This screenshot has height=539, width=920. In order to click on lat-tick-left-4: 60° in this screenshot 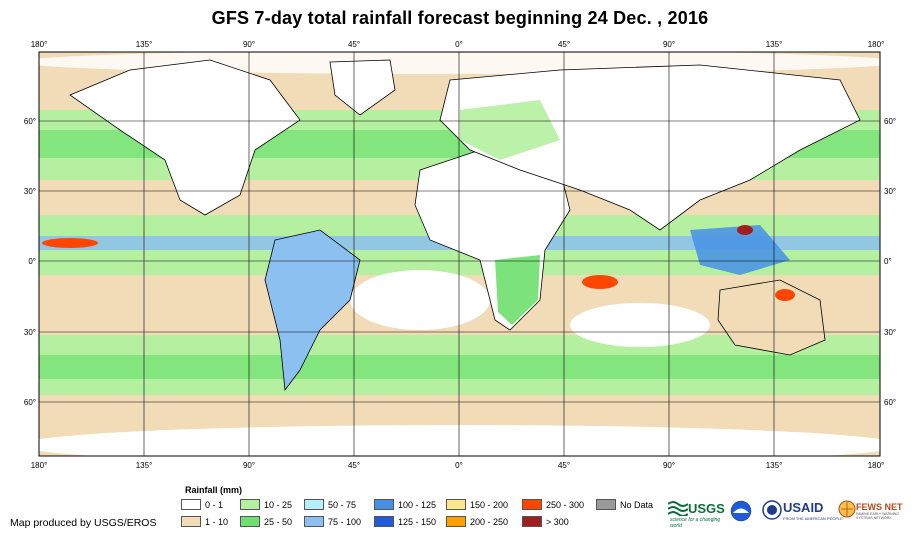, I will do `click(30, 402)`.